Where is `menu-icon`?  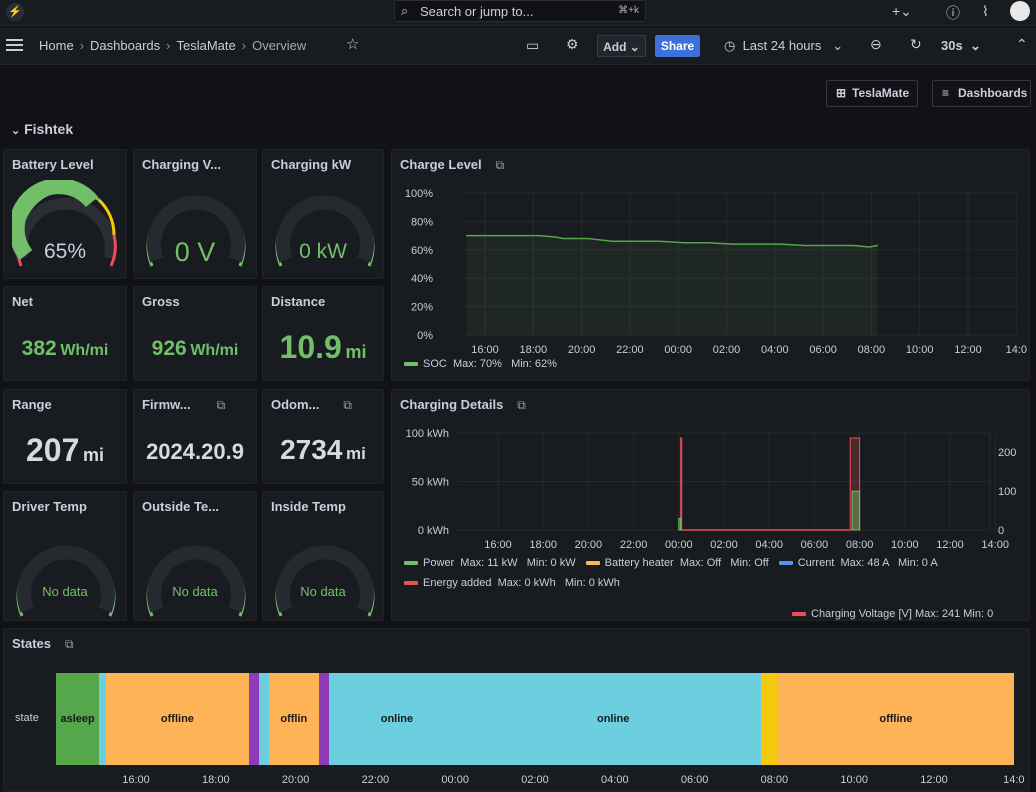
menu-icon is located at coordinates (14, 45).